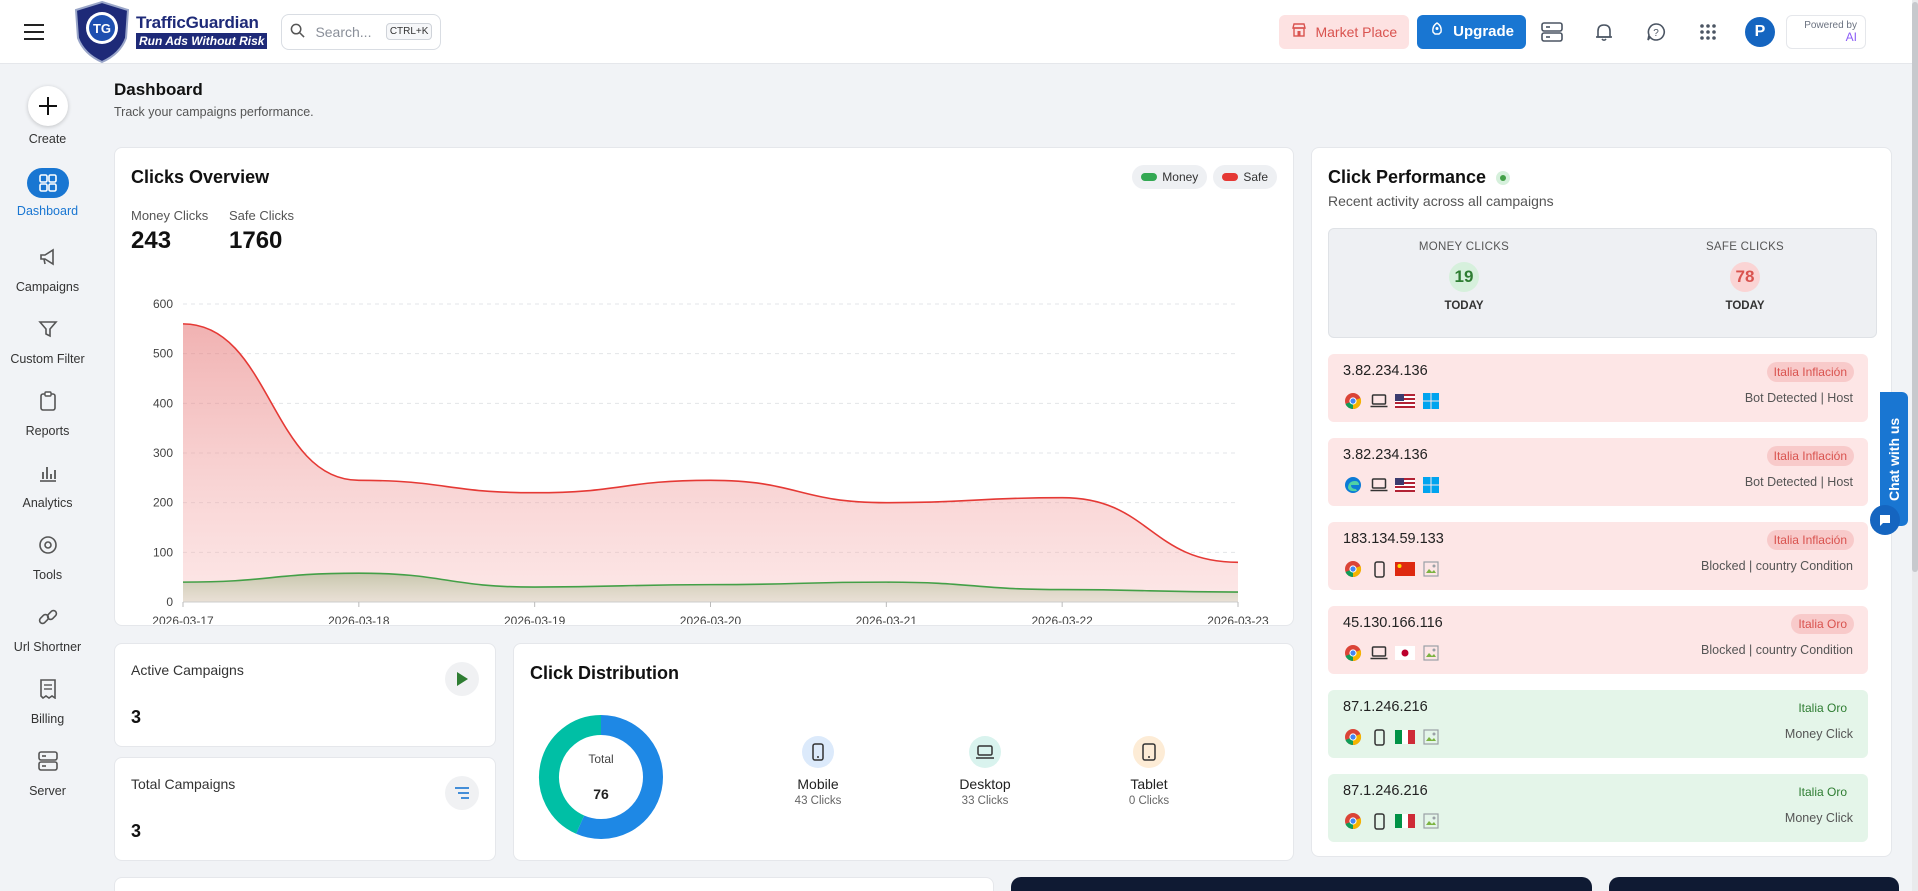 The height and width of the screenshot is (891, 1918). I want to click on bell-icon, so click(1604, 32).